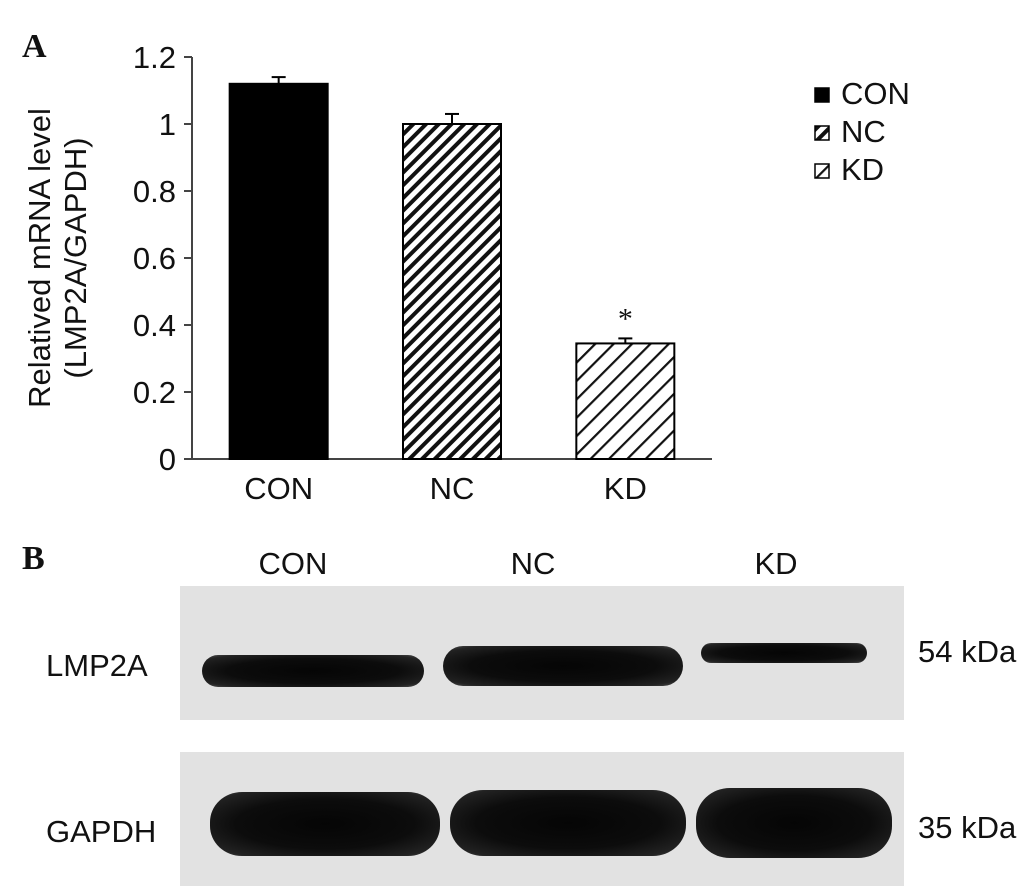  What do you see at coordinates (625, 488) in the screenshot?
I see `x-tick-label-kd: KD` at bounding box center [625, 488].